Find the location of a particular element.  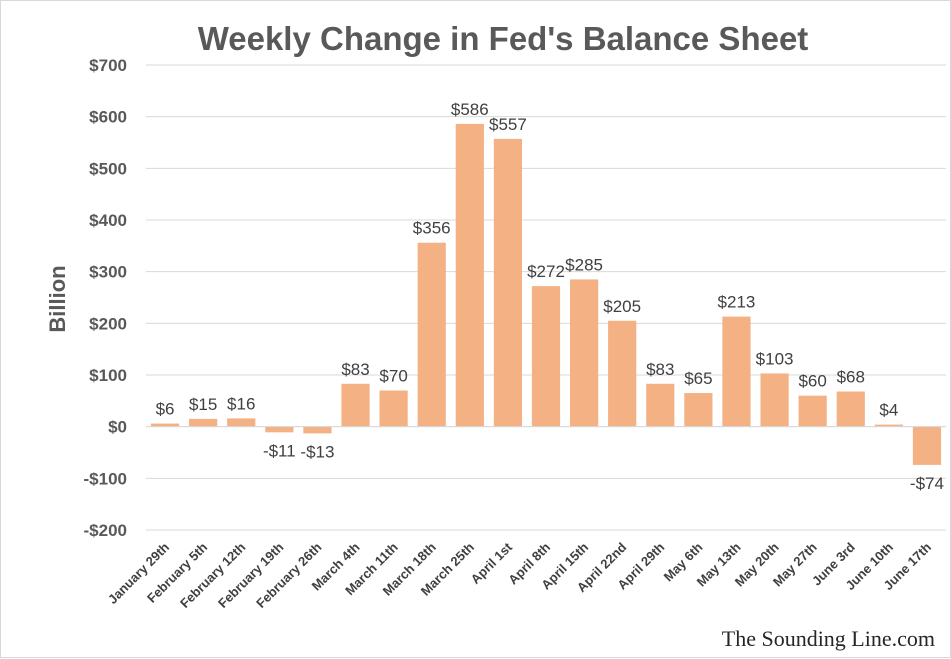

y-tick-label: -$200 is located at coordinates (105, 530).